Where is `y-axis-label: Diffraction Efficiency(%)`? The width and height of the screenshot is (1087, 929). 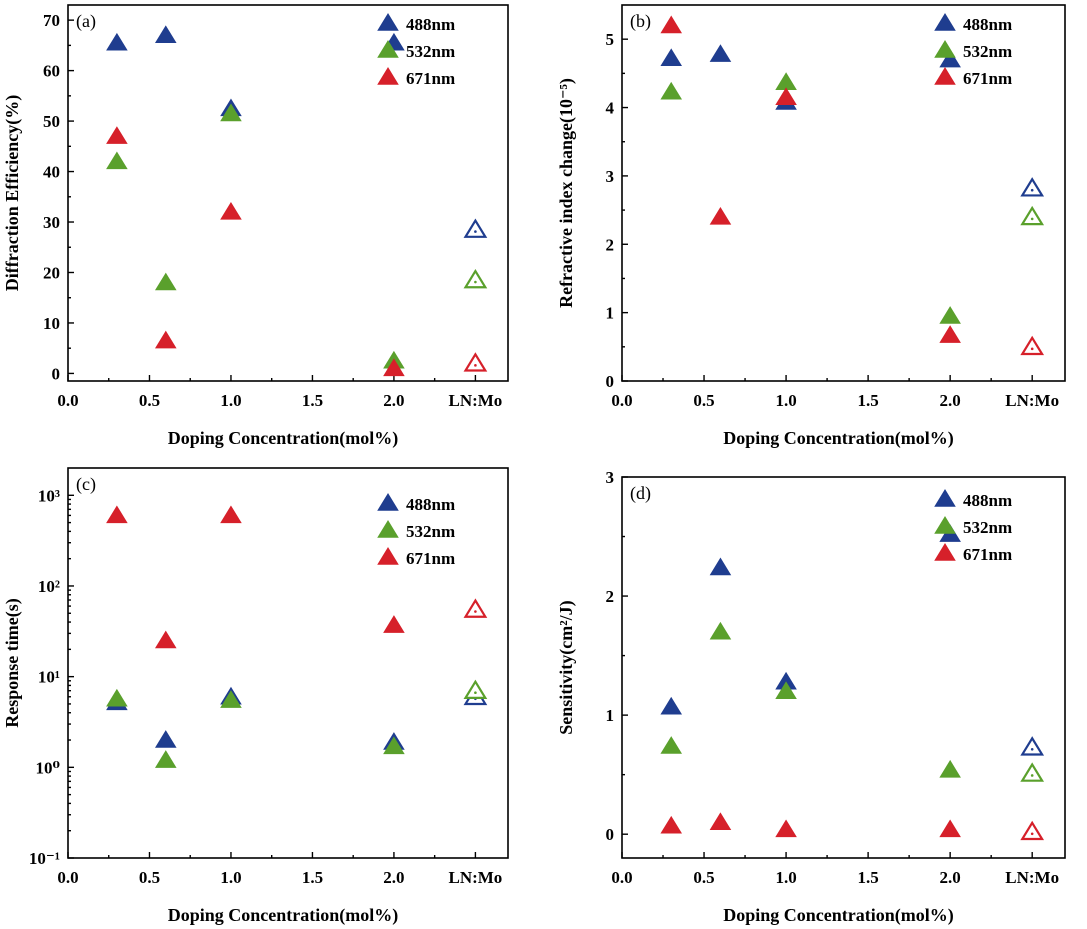 y-axis-label: Diffraction Efficiency(%) is located at coordinates (12, 193).